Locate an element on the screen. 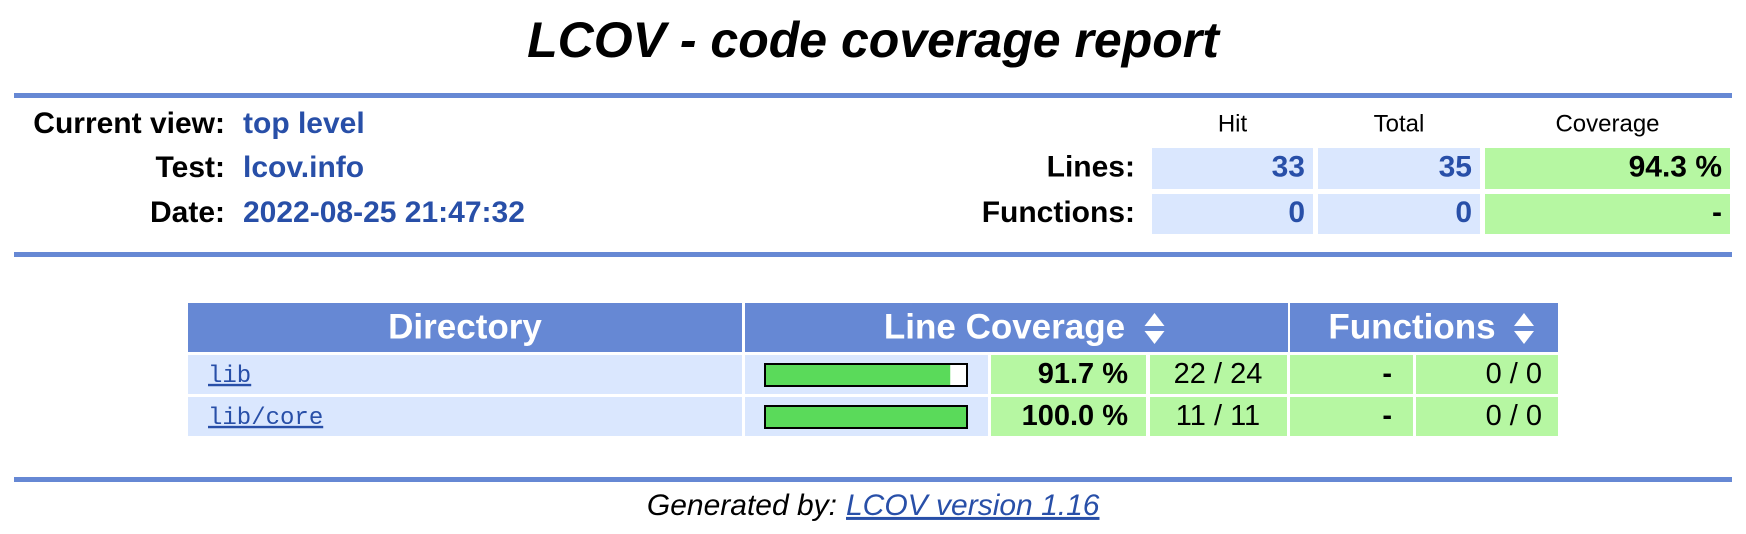 The width and height of the screenshot is (1746, 534). summary-value: 35 is located at coordinates (1455, 166).